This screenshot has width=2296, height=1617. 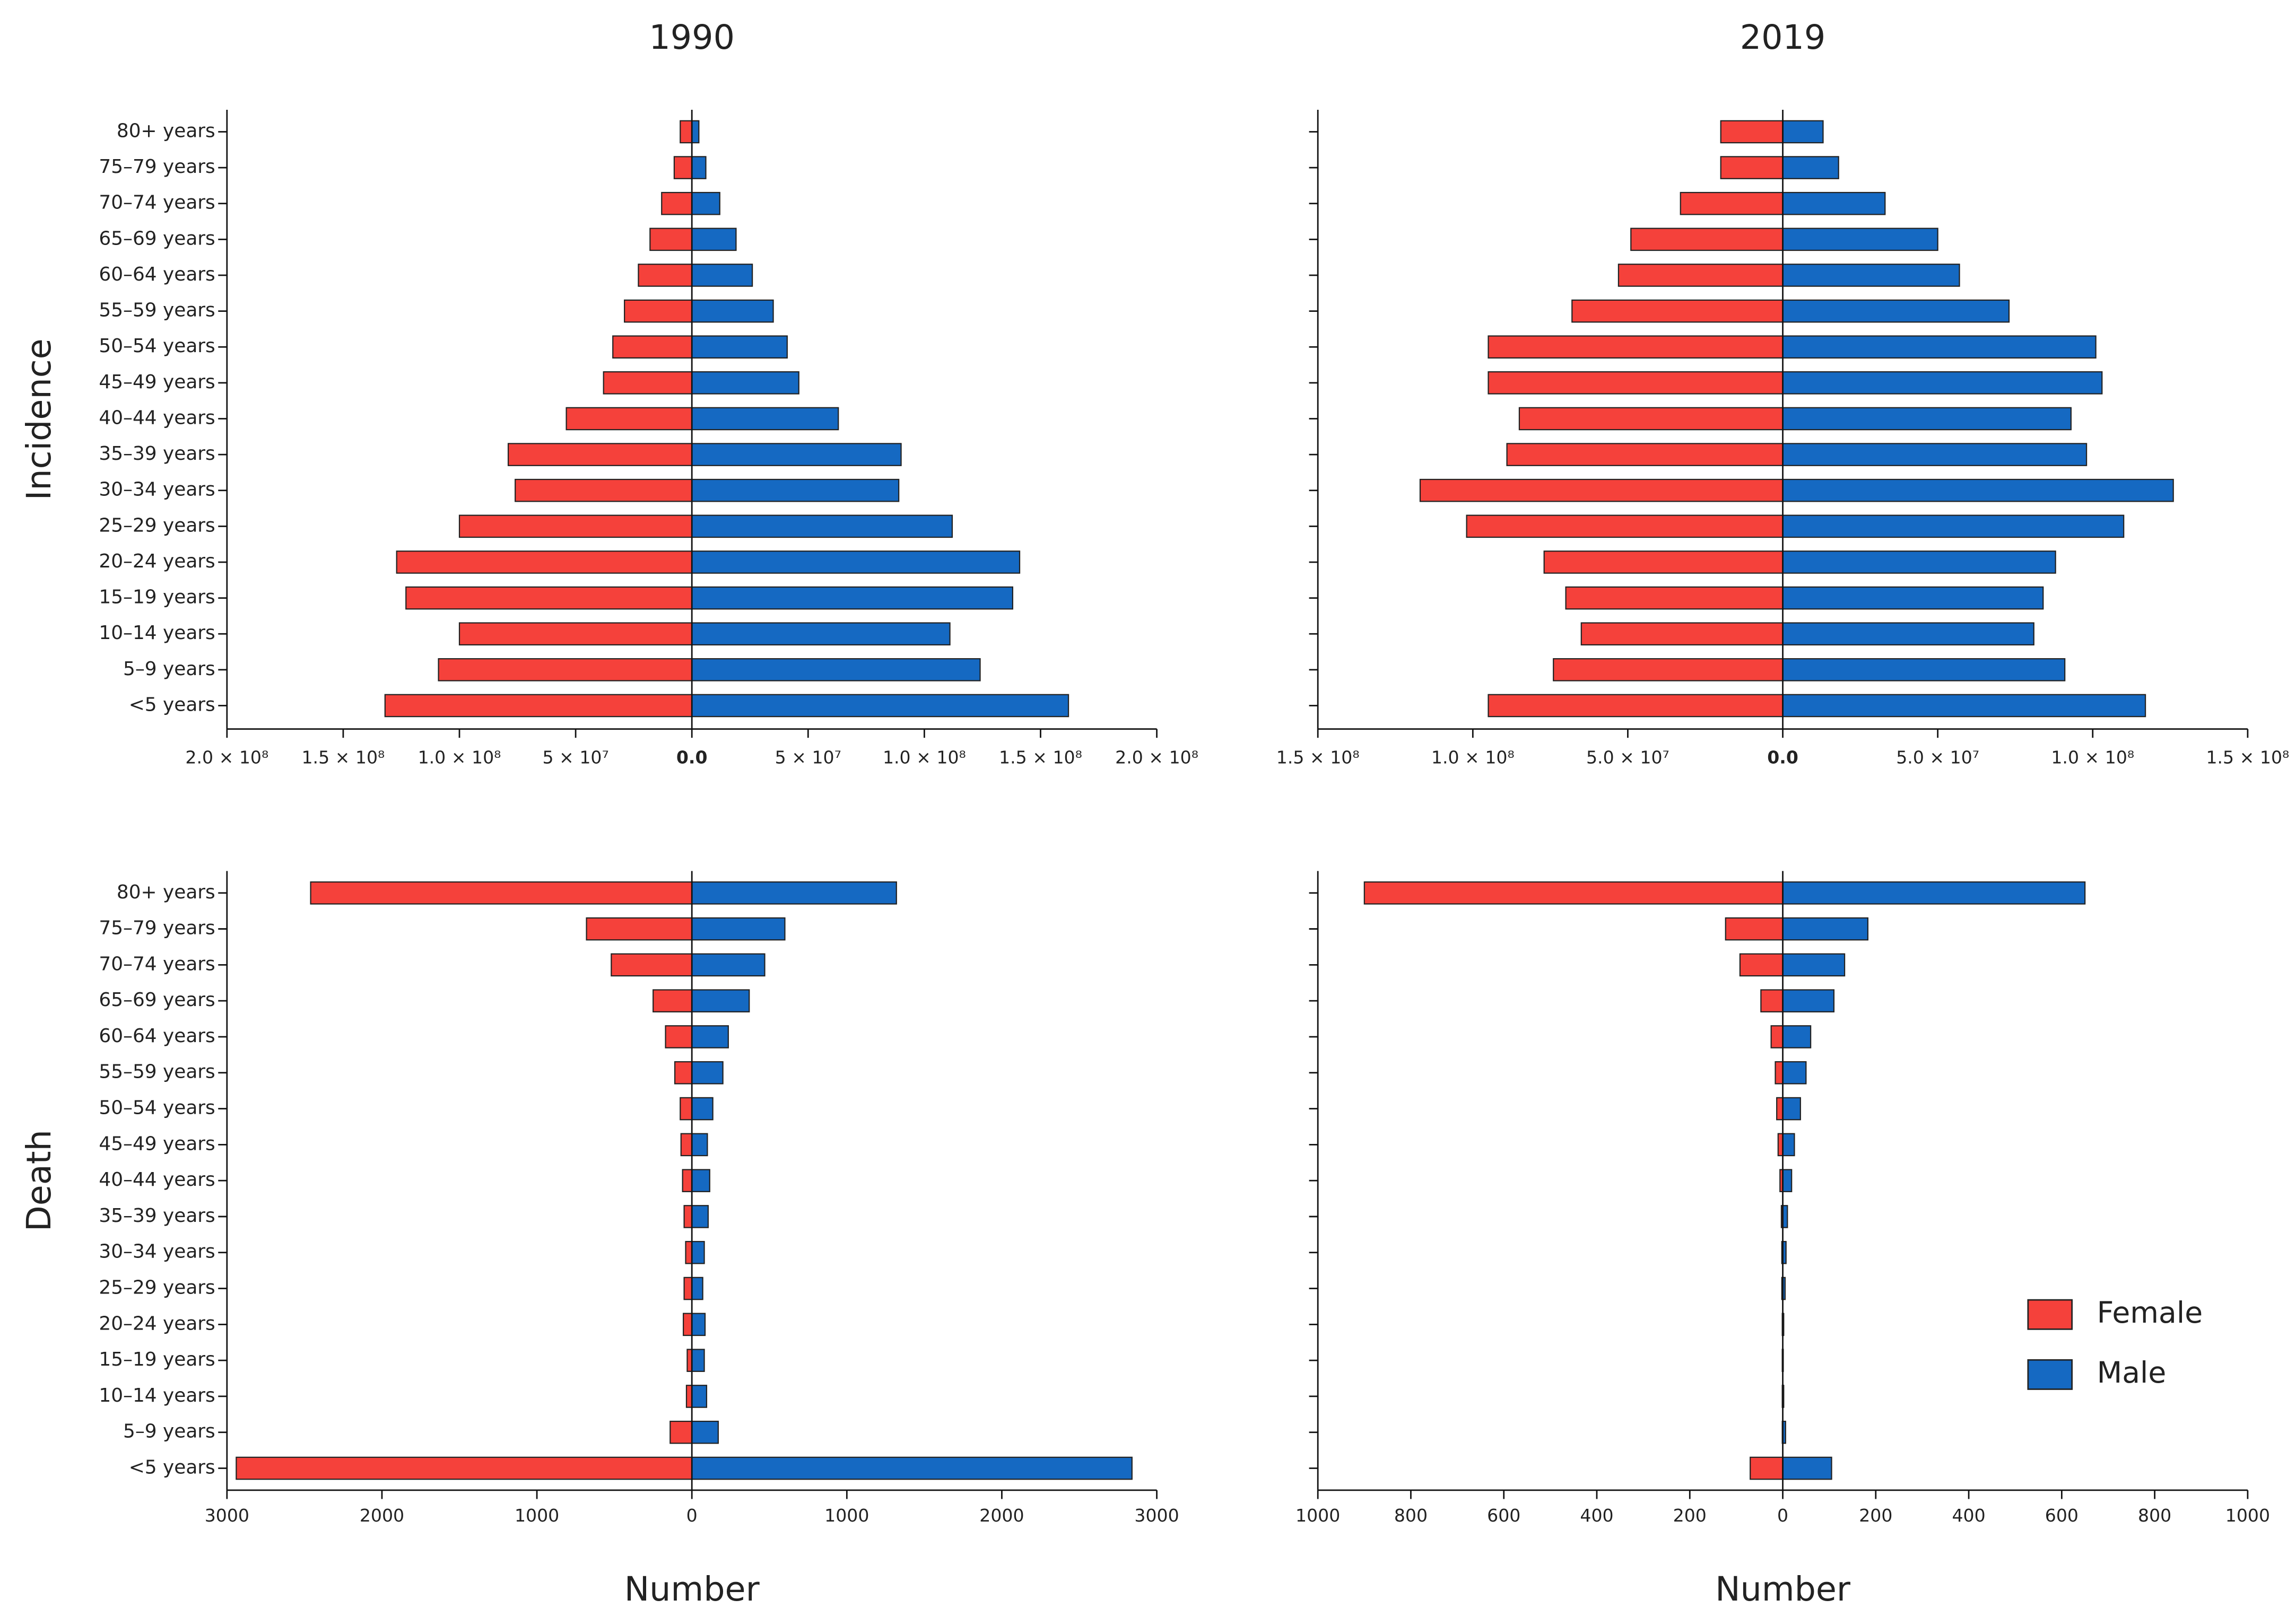 What do you see at coordinates (157, 1395) in the screenshot?
I see `category-label: 10–14 years` at bounding box center [157, 1395].